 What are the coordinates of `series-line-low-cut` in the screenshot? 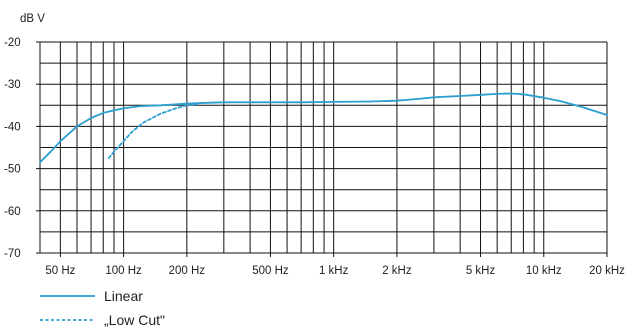 It's located at (154, 131).